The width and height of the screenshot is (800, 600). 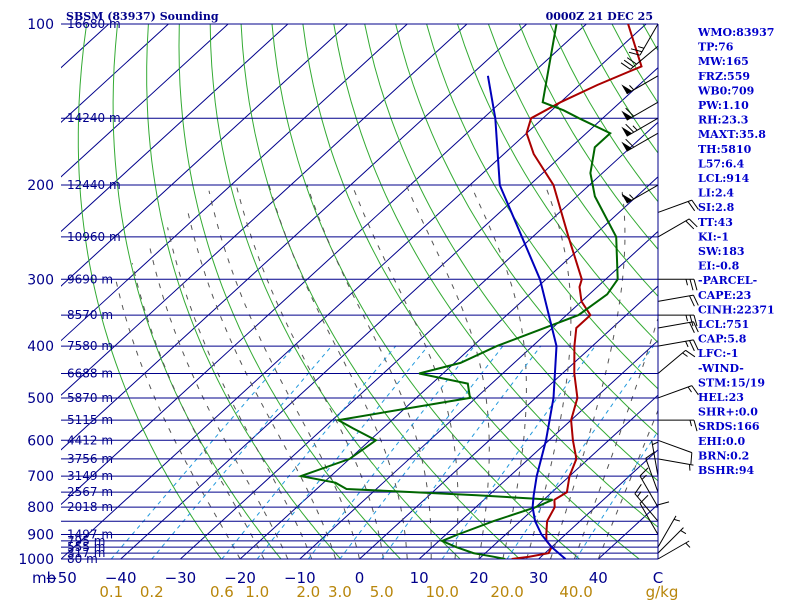 What do you see at coordinates (722, 339) in the screenshot?
I see `index-value: CAP:5.8` at bounding box center [722, 339].